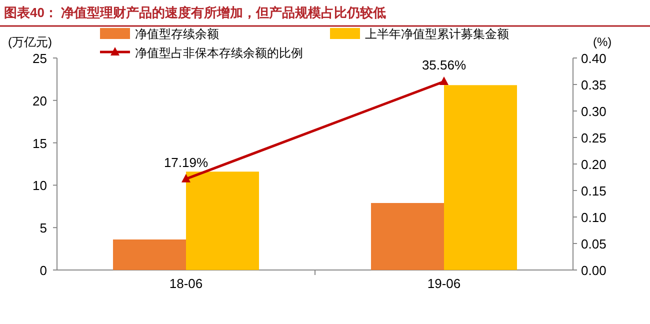 Image resolution: width=650 pixels, height=324 pixels. Describe the element at coordinates (219, 53) in the screenshot. I see `legend-label: 净值型占非保本存续余额的比例` at that location.